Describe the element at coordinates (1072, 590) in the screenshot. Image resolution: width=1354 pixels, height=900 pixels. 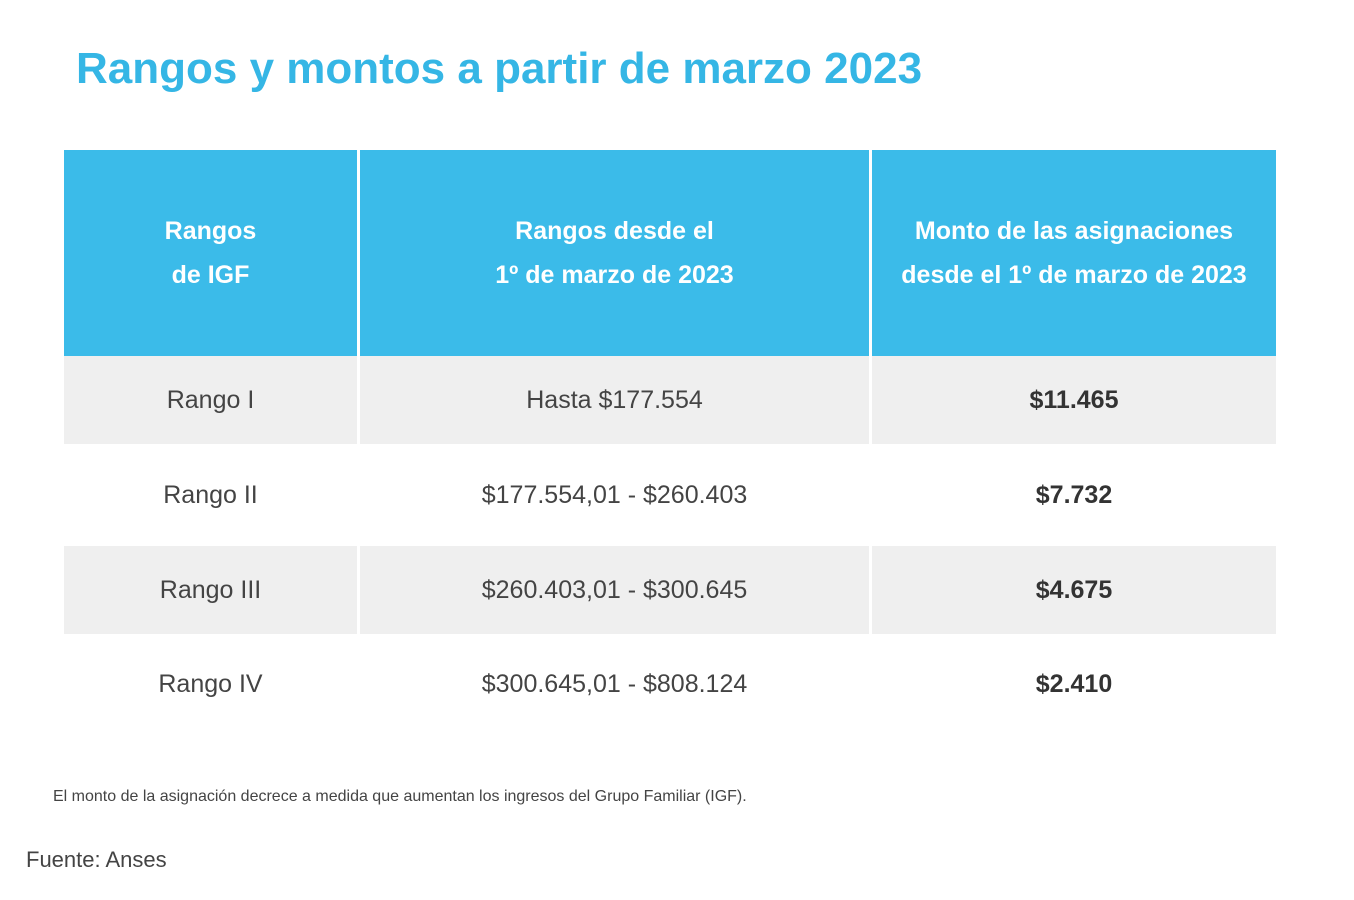
I see `amount-cell: $4.675` at that location.